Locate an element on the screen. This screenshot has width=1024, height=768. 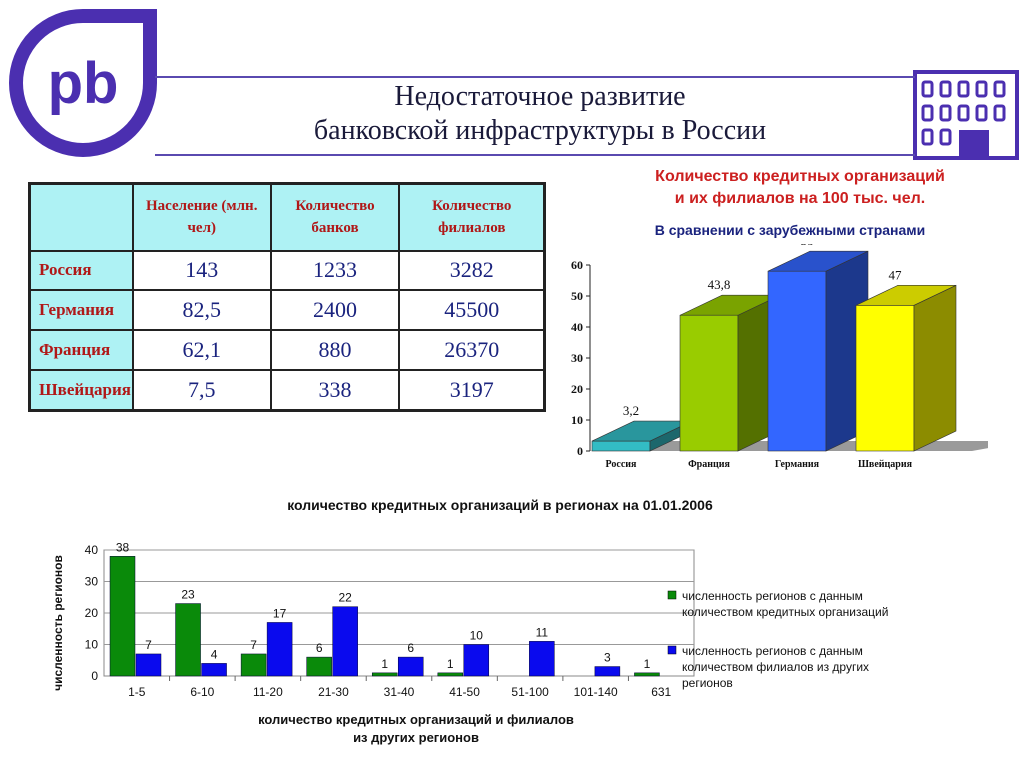
cell-banks: 1233 is located at coordinates (335, 270).